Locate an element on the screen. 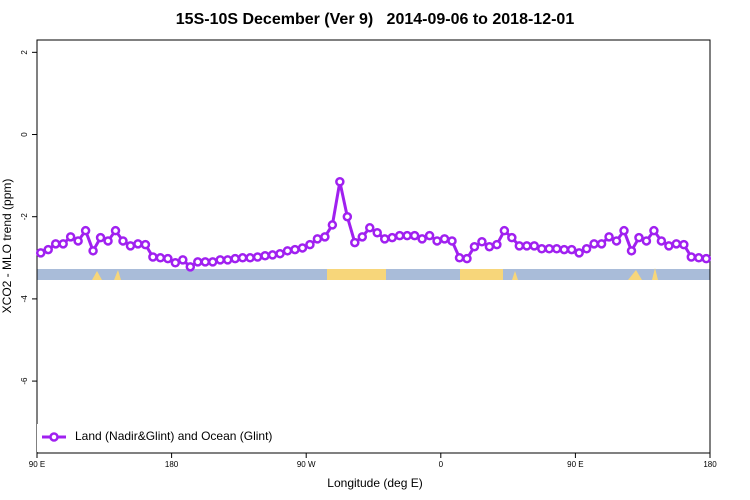 This screenshot has height=500, width=750. y-axis-label: XCO2 - MLO trend (ppm) is located at coordinates (7, 246).